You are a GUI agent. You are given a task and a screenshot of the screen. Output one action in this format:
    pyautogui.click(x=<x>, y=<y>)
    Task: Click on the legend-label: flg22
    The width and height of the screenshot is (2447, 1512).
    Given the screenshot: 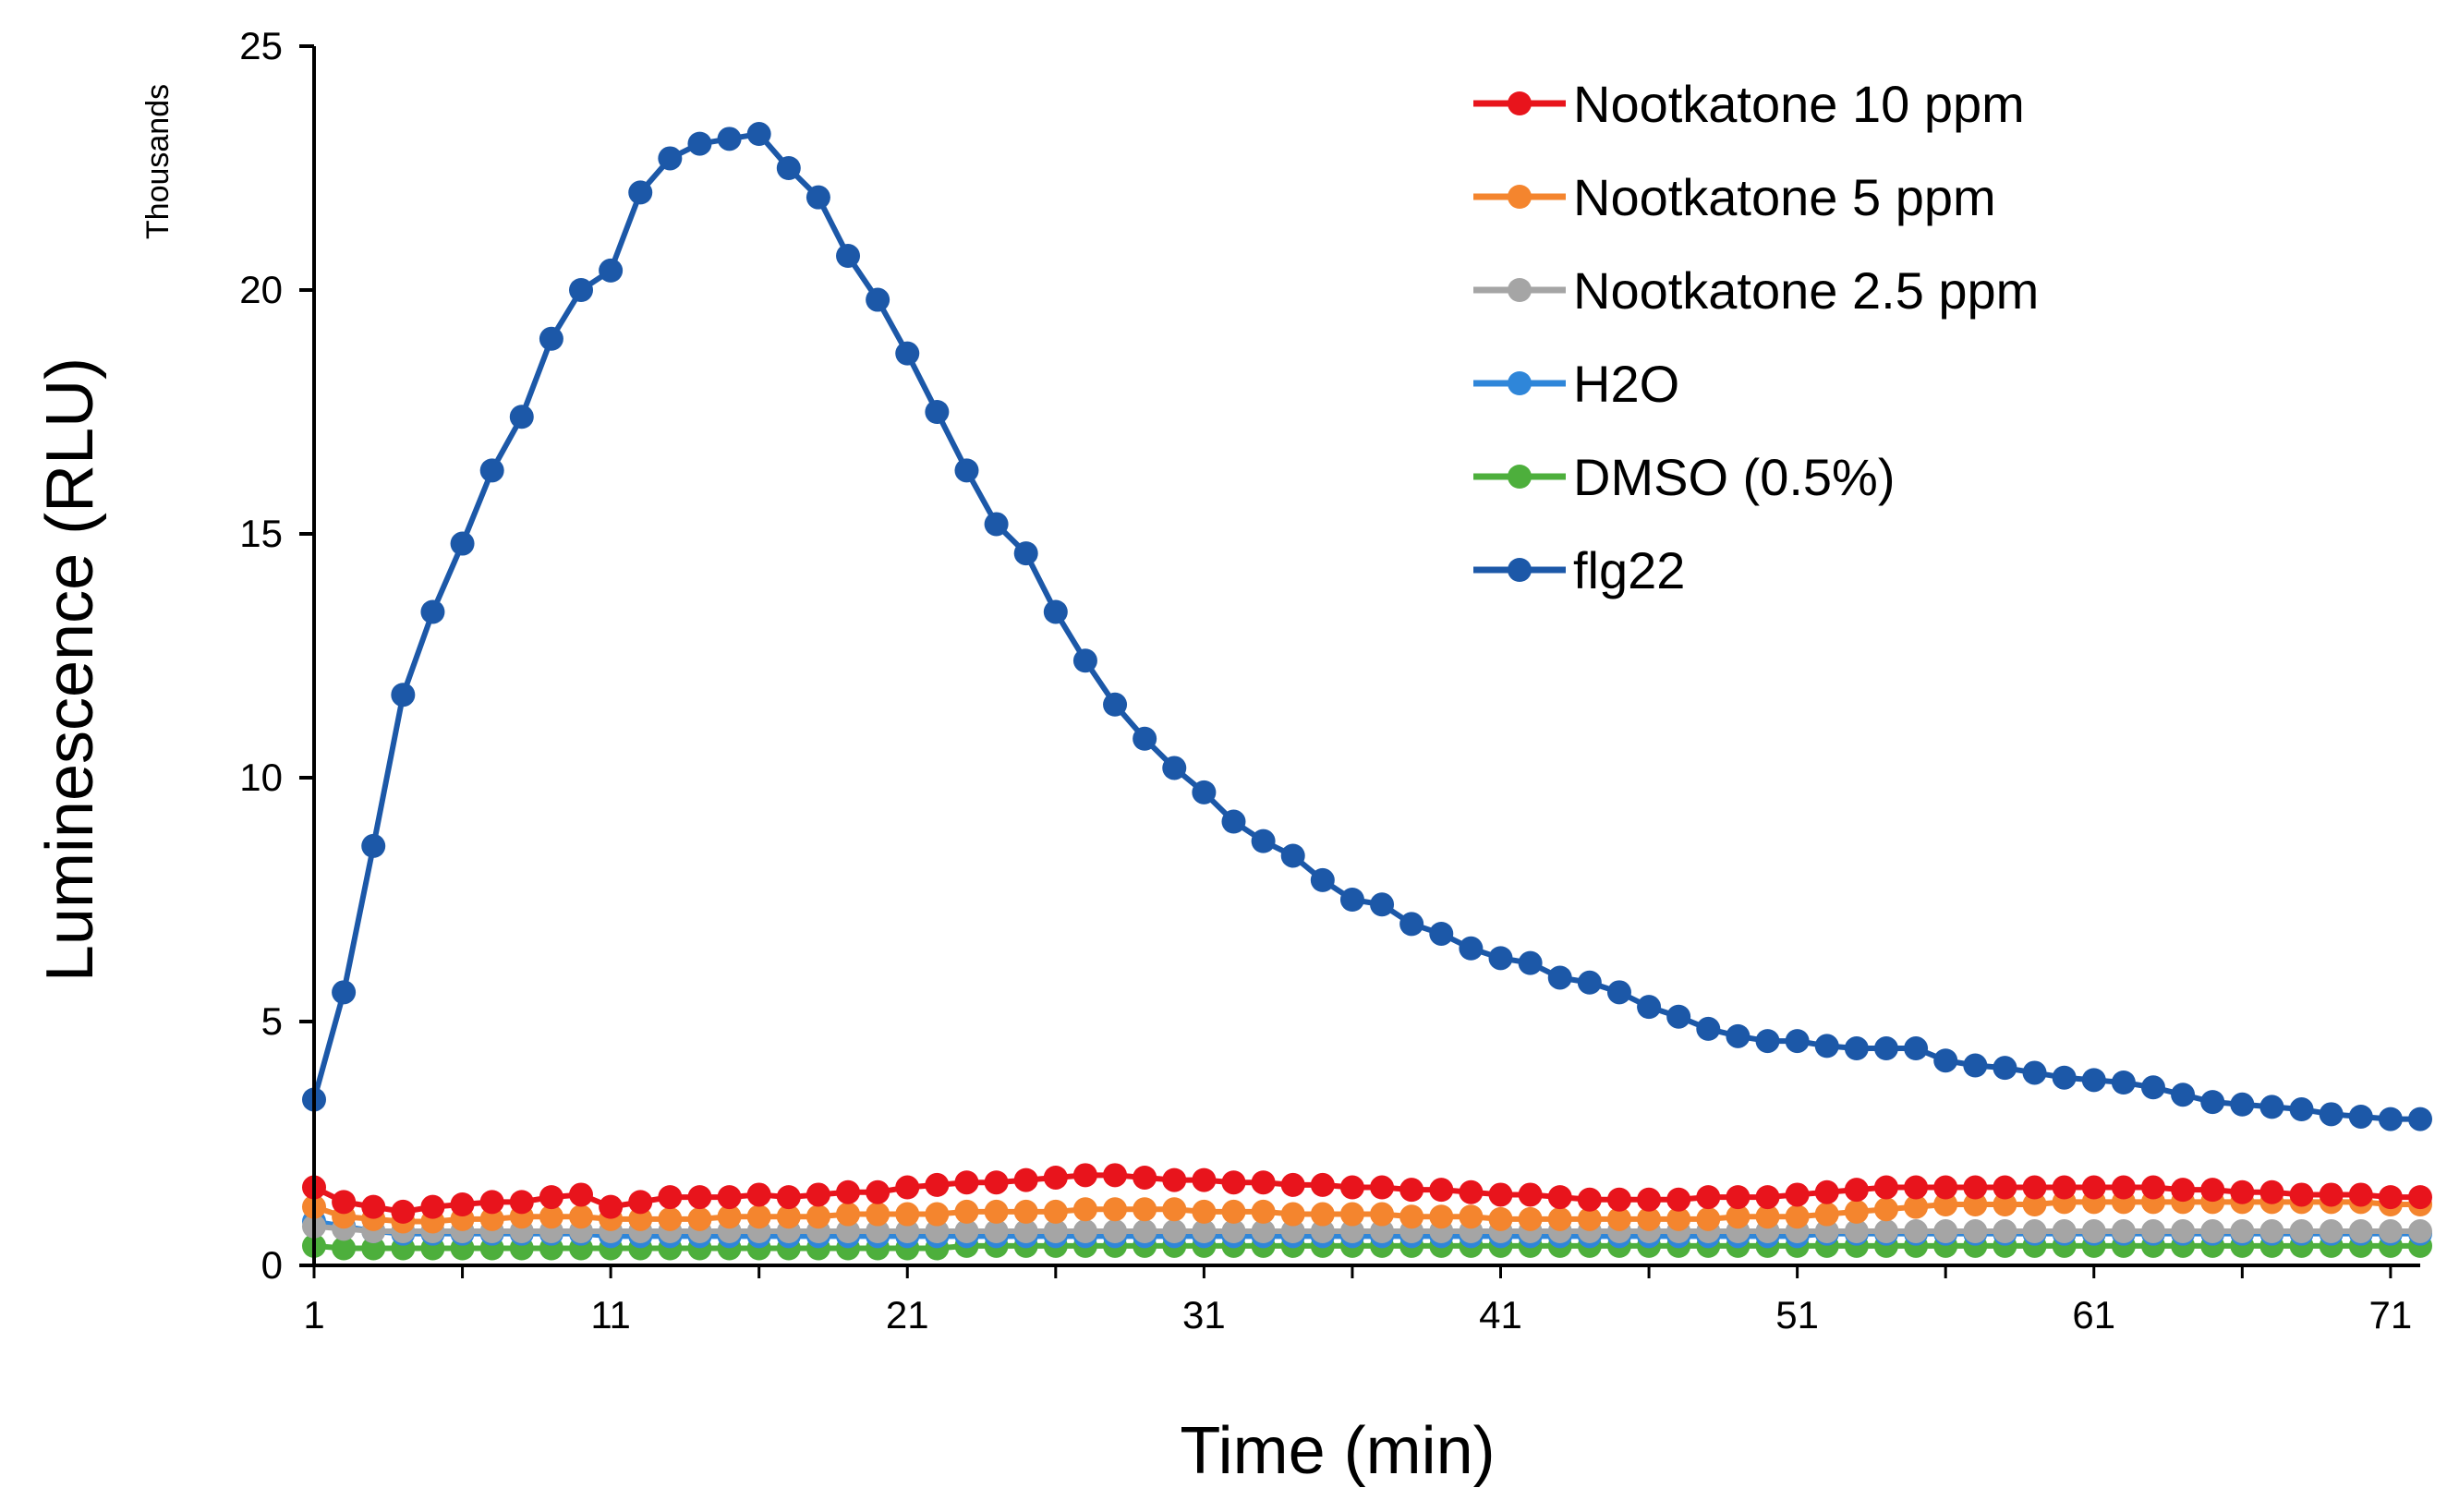 What is the action you would take?
    pyautogui.click(x=1629, y=570)
    